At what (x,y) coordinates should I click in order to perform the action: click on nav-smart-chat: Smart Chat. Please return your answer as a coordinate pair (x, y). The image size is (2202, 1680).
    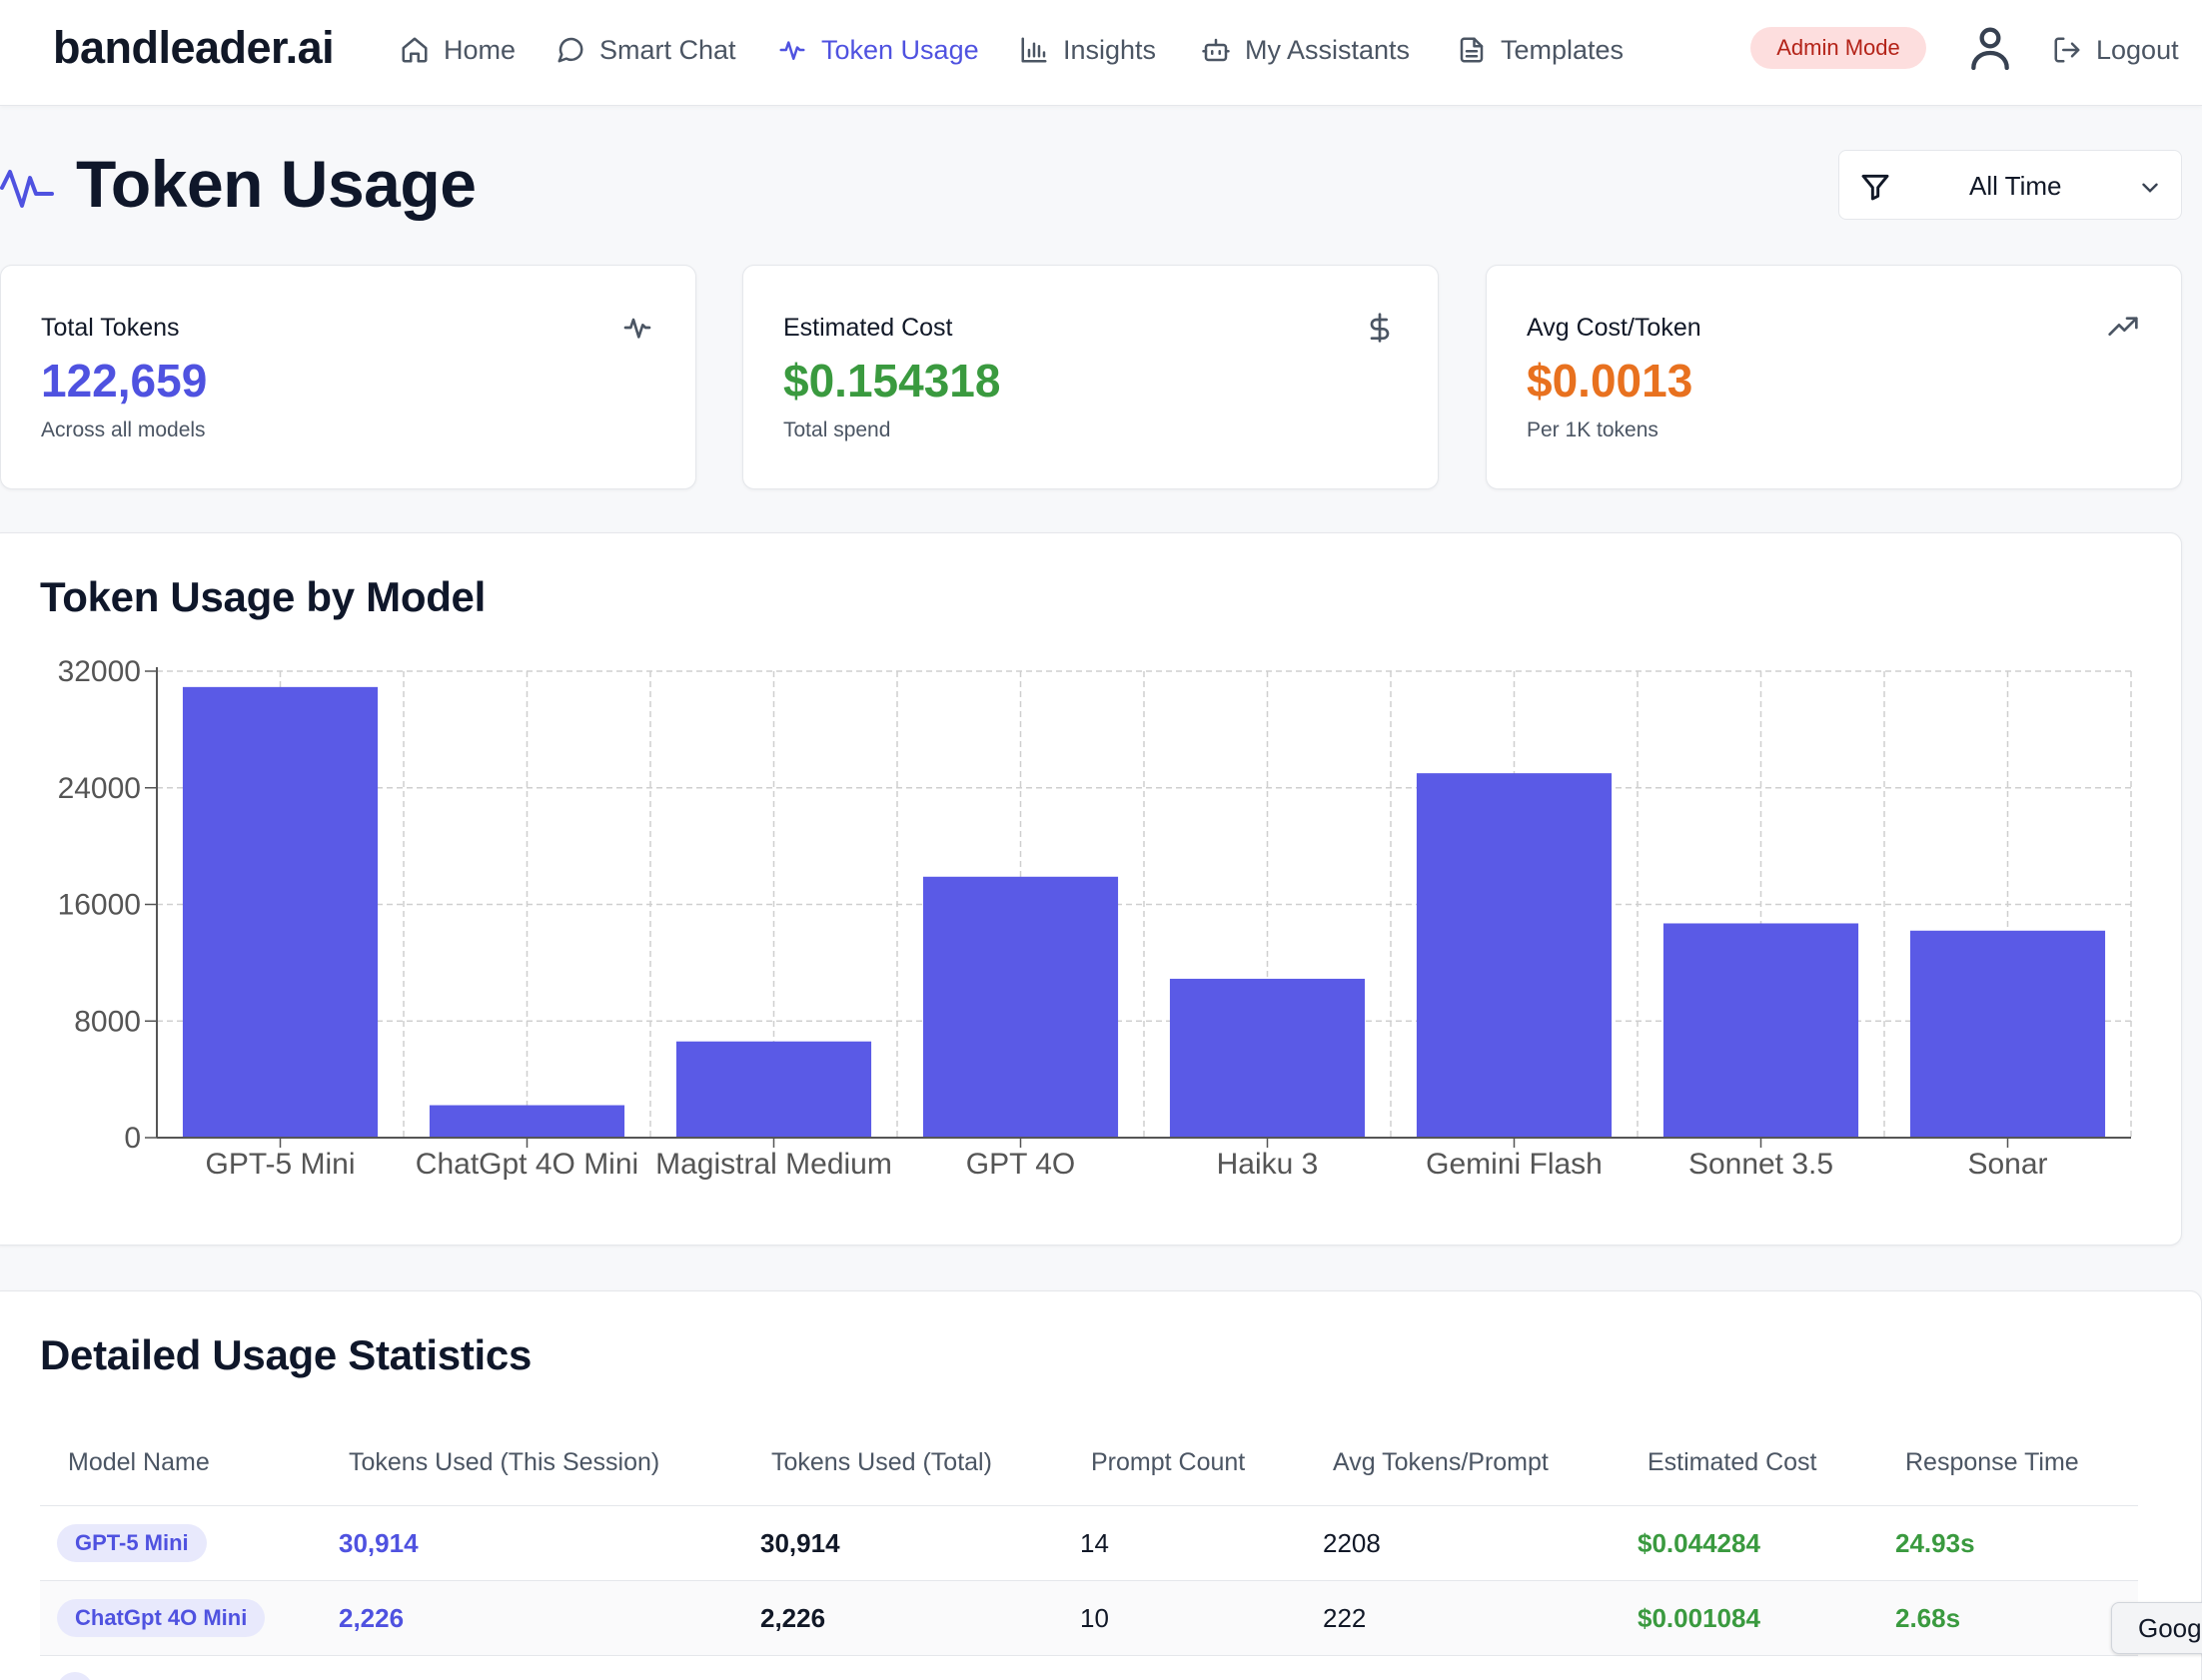
    Looking at the image, I should click on (645, 50).